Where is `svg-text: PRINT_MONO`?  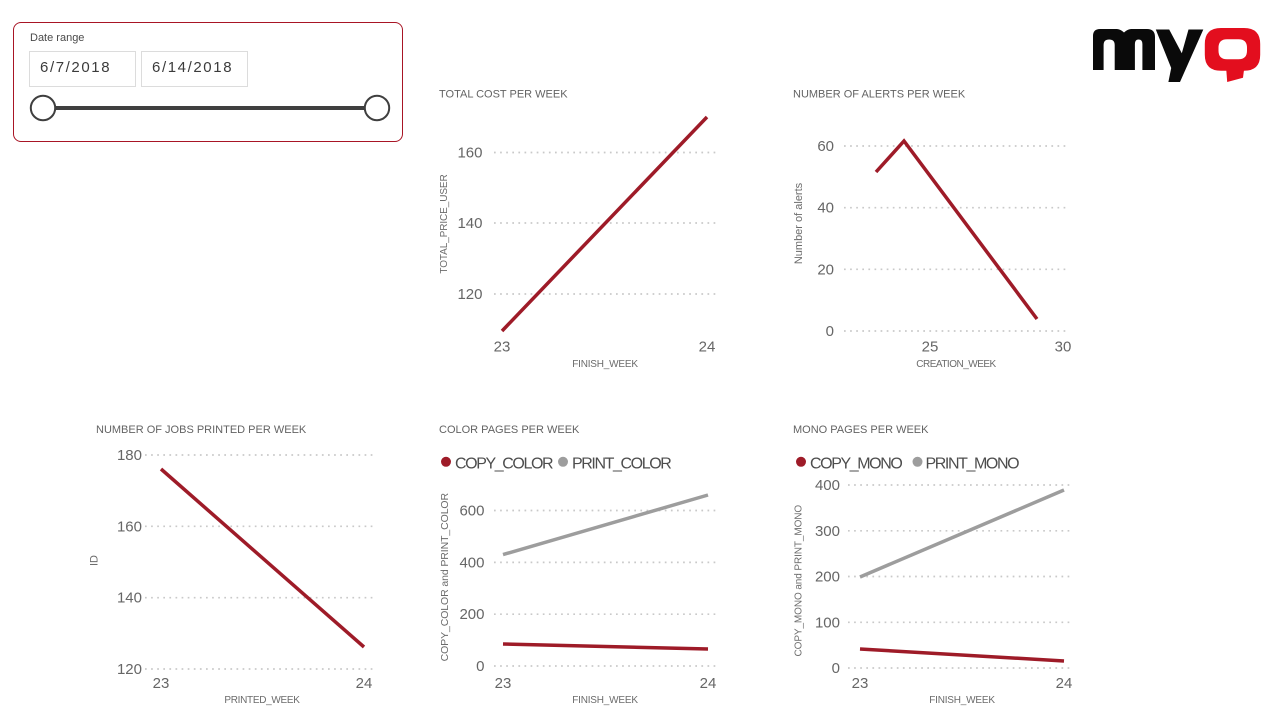
svg-text: PRINT_MONO is located at coordinates (973, 464).